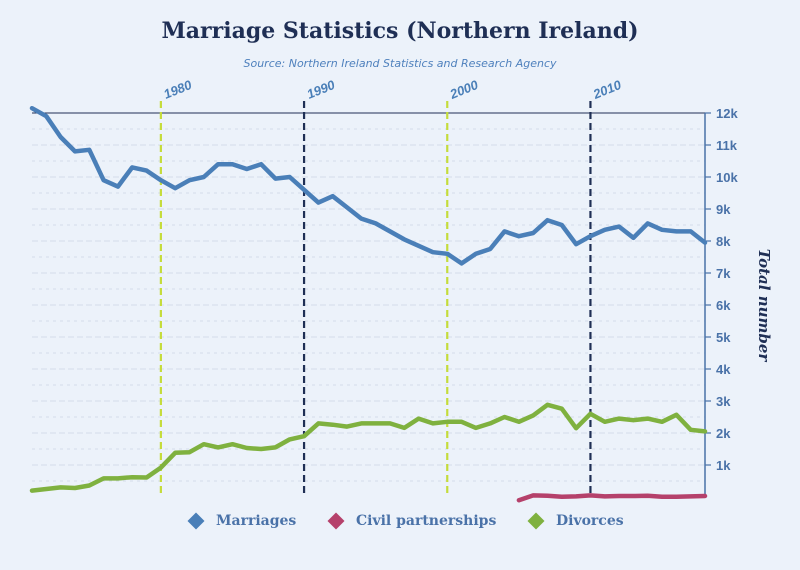 The width and height of the screenshot is (800, 570). I want to click on y-axis-label: Total number, so click(764, 306).